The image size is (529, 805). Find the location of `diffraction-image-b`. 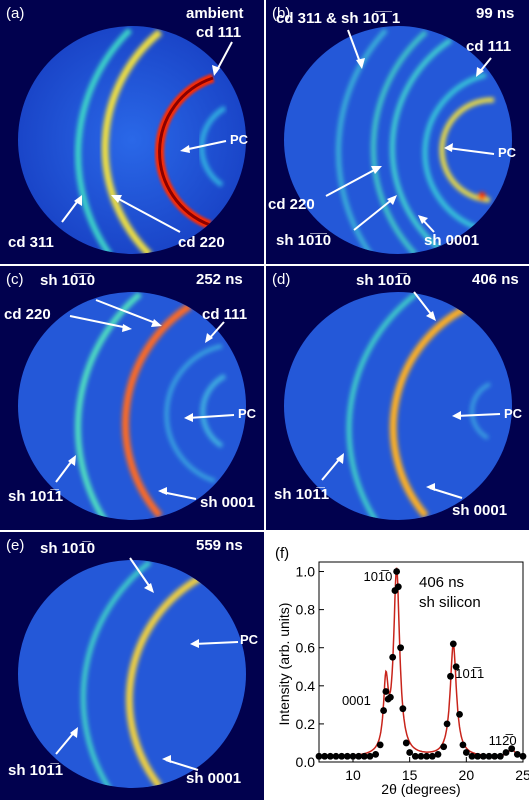

diffraction-image-b is located at coordinates (398, 140).